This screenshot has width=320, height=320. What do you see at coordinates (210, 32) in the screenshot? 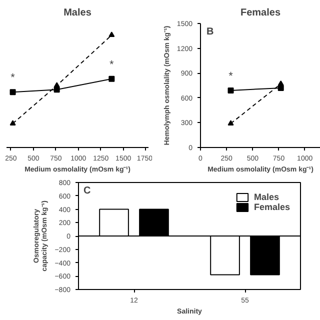
I see `annotation: B` at bounding box center [210, 32].